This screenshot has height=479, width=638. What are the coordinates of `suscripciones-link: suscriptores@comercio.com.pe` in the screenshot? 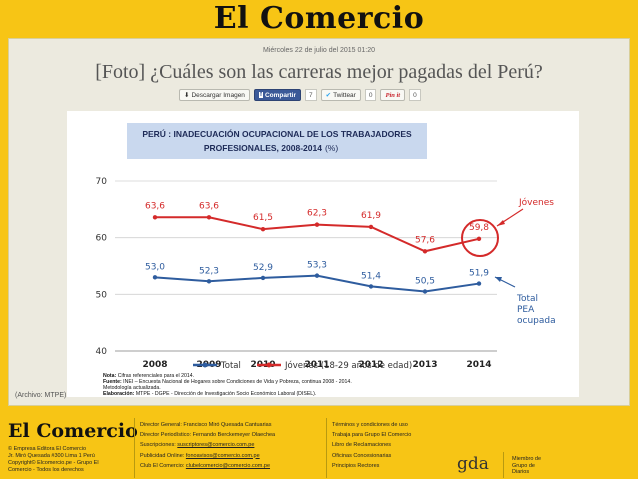 It's located at (216, 445).